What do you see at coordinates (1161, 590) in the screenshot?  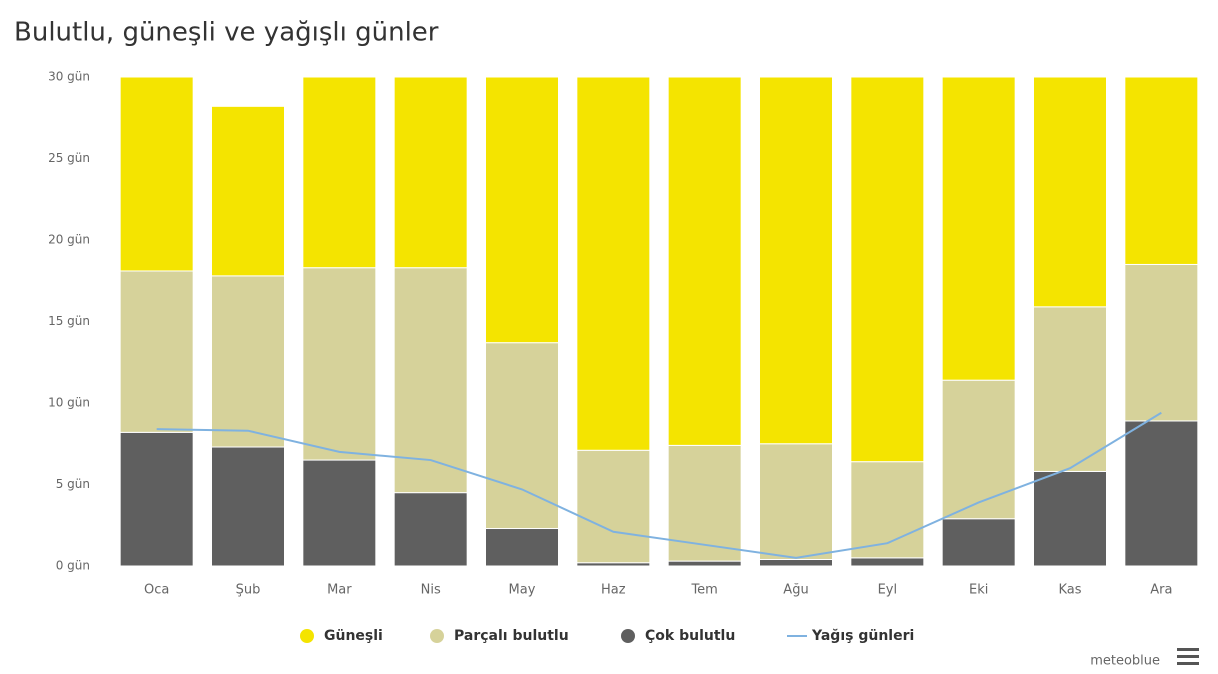 I see `x-tick-label: Ara` at bounding box center [1161, 590].